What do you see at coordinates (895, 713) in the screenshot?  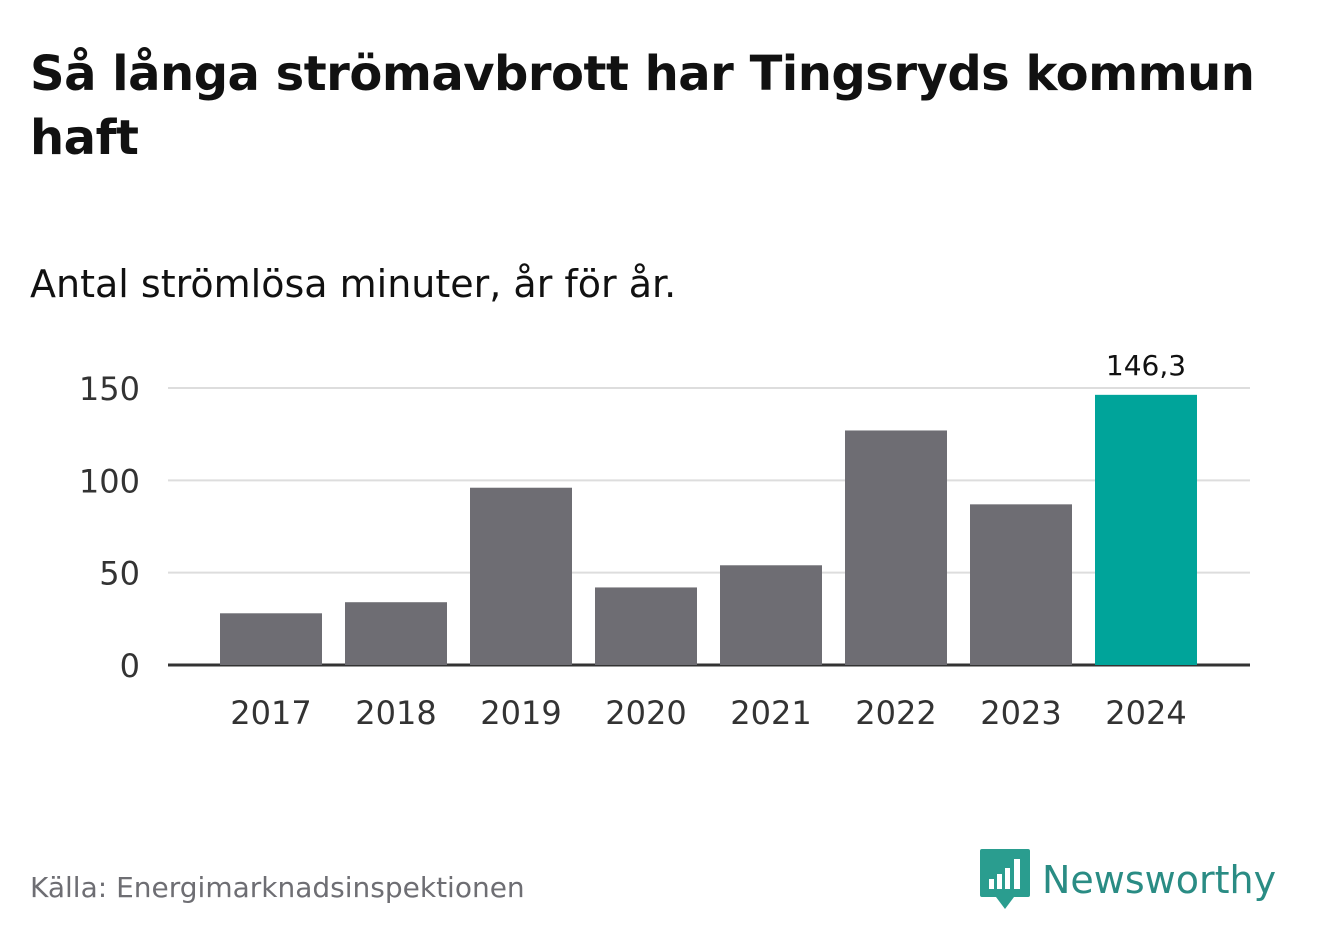 I see `x-tick-label: 2022` at bounding box center [895, 713].